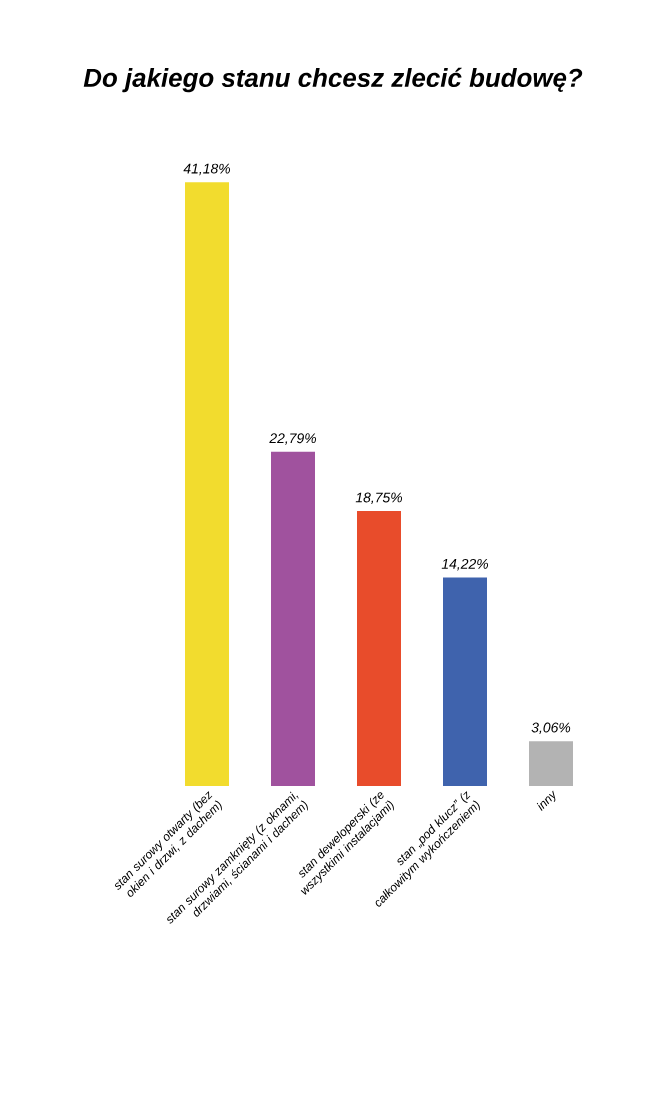  What do you see at coordinates (333, 80) in the screenshot?
I see `chart-title: Do jakiego stanu chcesz zlecić budowę?` at bounding box center [333, 80].